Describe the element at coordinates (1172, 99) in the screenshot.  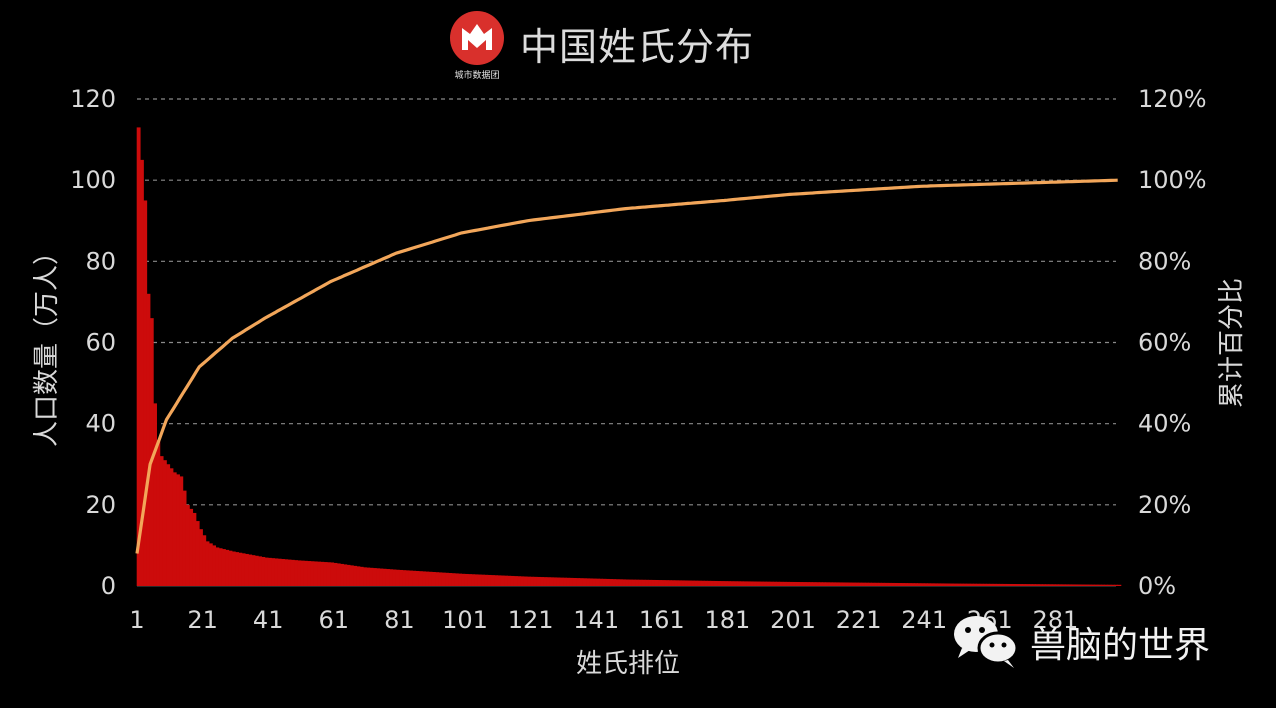
I see `y-right-tick-label: 120%` at that location.